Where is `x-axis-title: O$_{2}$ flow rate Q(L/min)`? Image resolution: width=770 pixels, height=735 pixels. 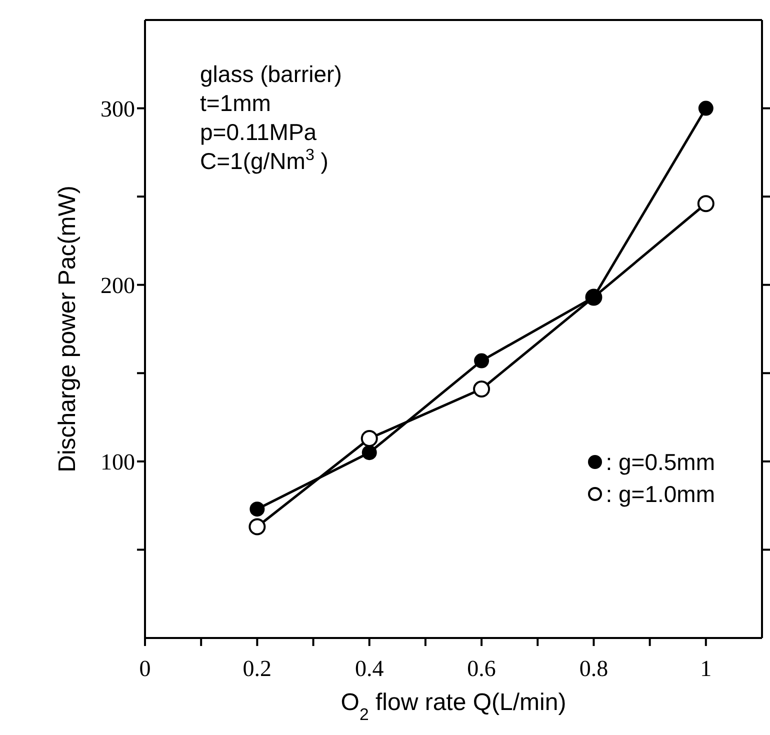
x-axis-title: O$_{2}$ flow rate Q(L/min) is located at coordinates (453, 706).